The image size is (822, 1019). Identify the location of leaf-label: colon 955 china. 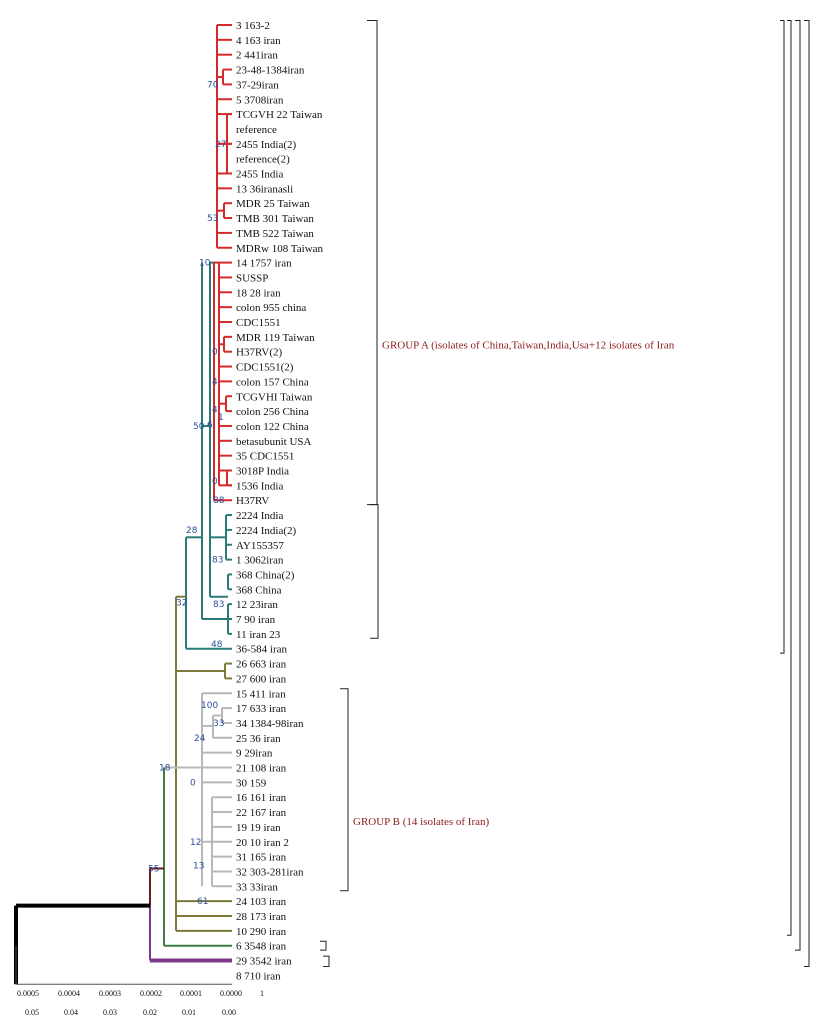
(271, 308).